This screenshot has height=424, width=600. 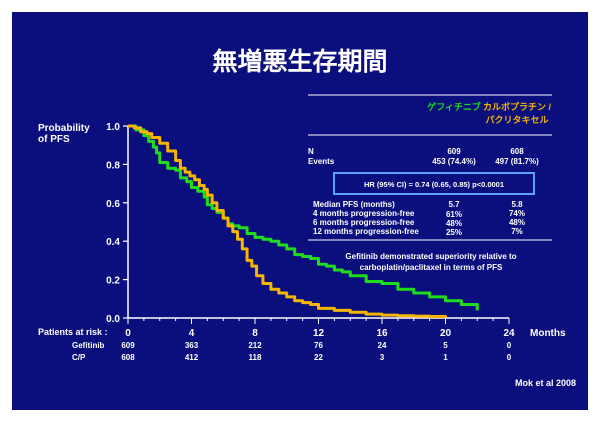 I want to click on risk-cp-count: 22, so click(x=318, y=357).